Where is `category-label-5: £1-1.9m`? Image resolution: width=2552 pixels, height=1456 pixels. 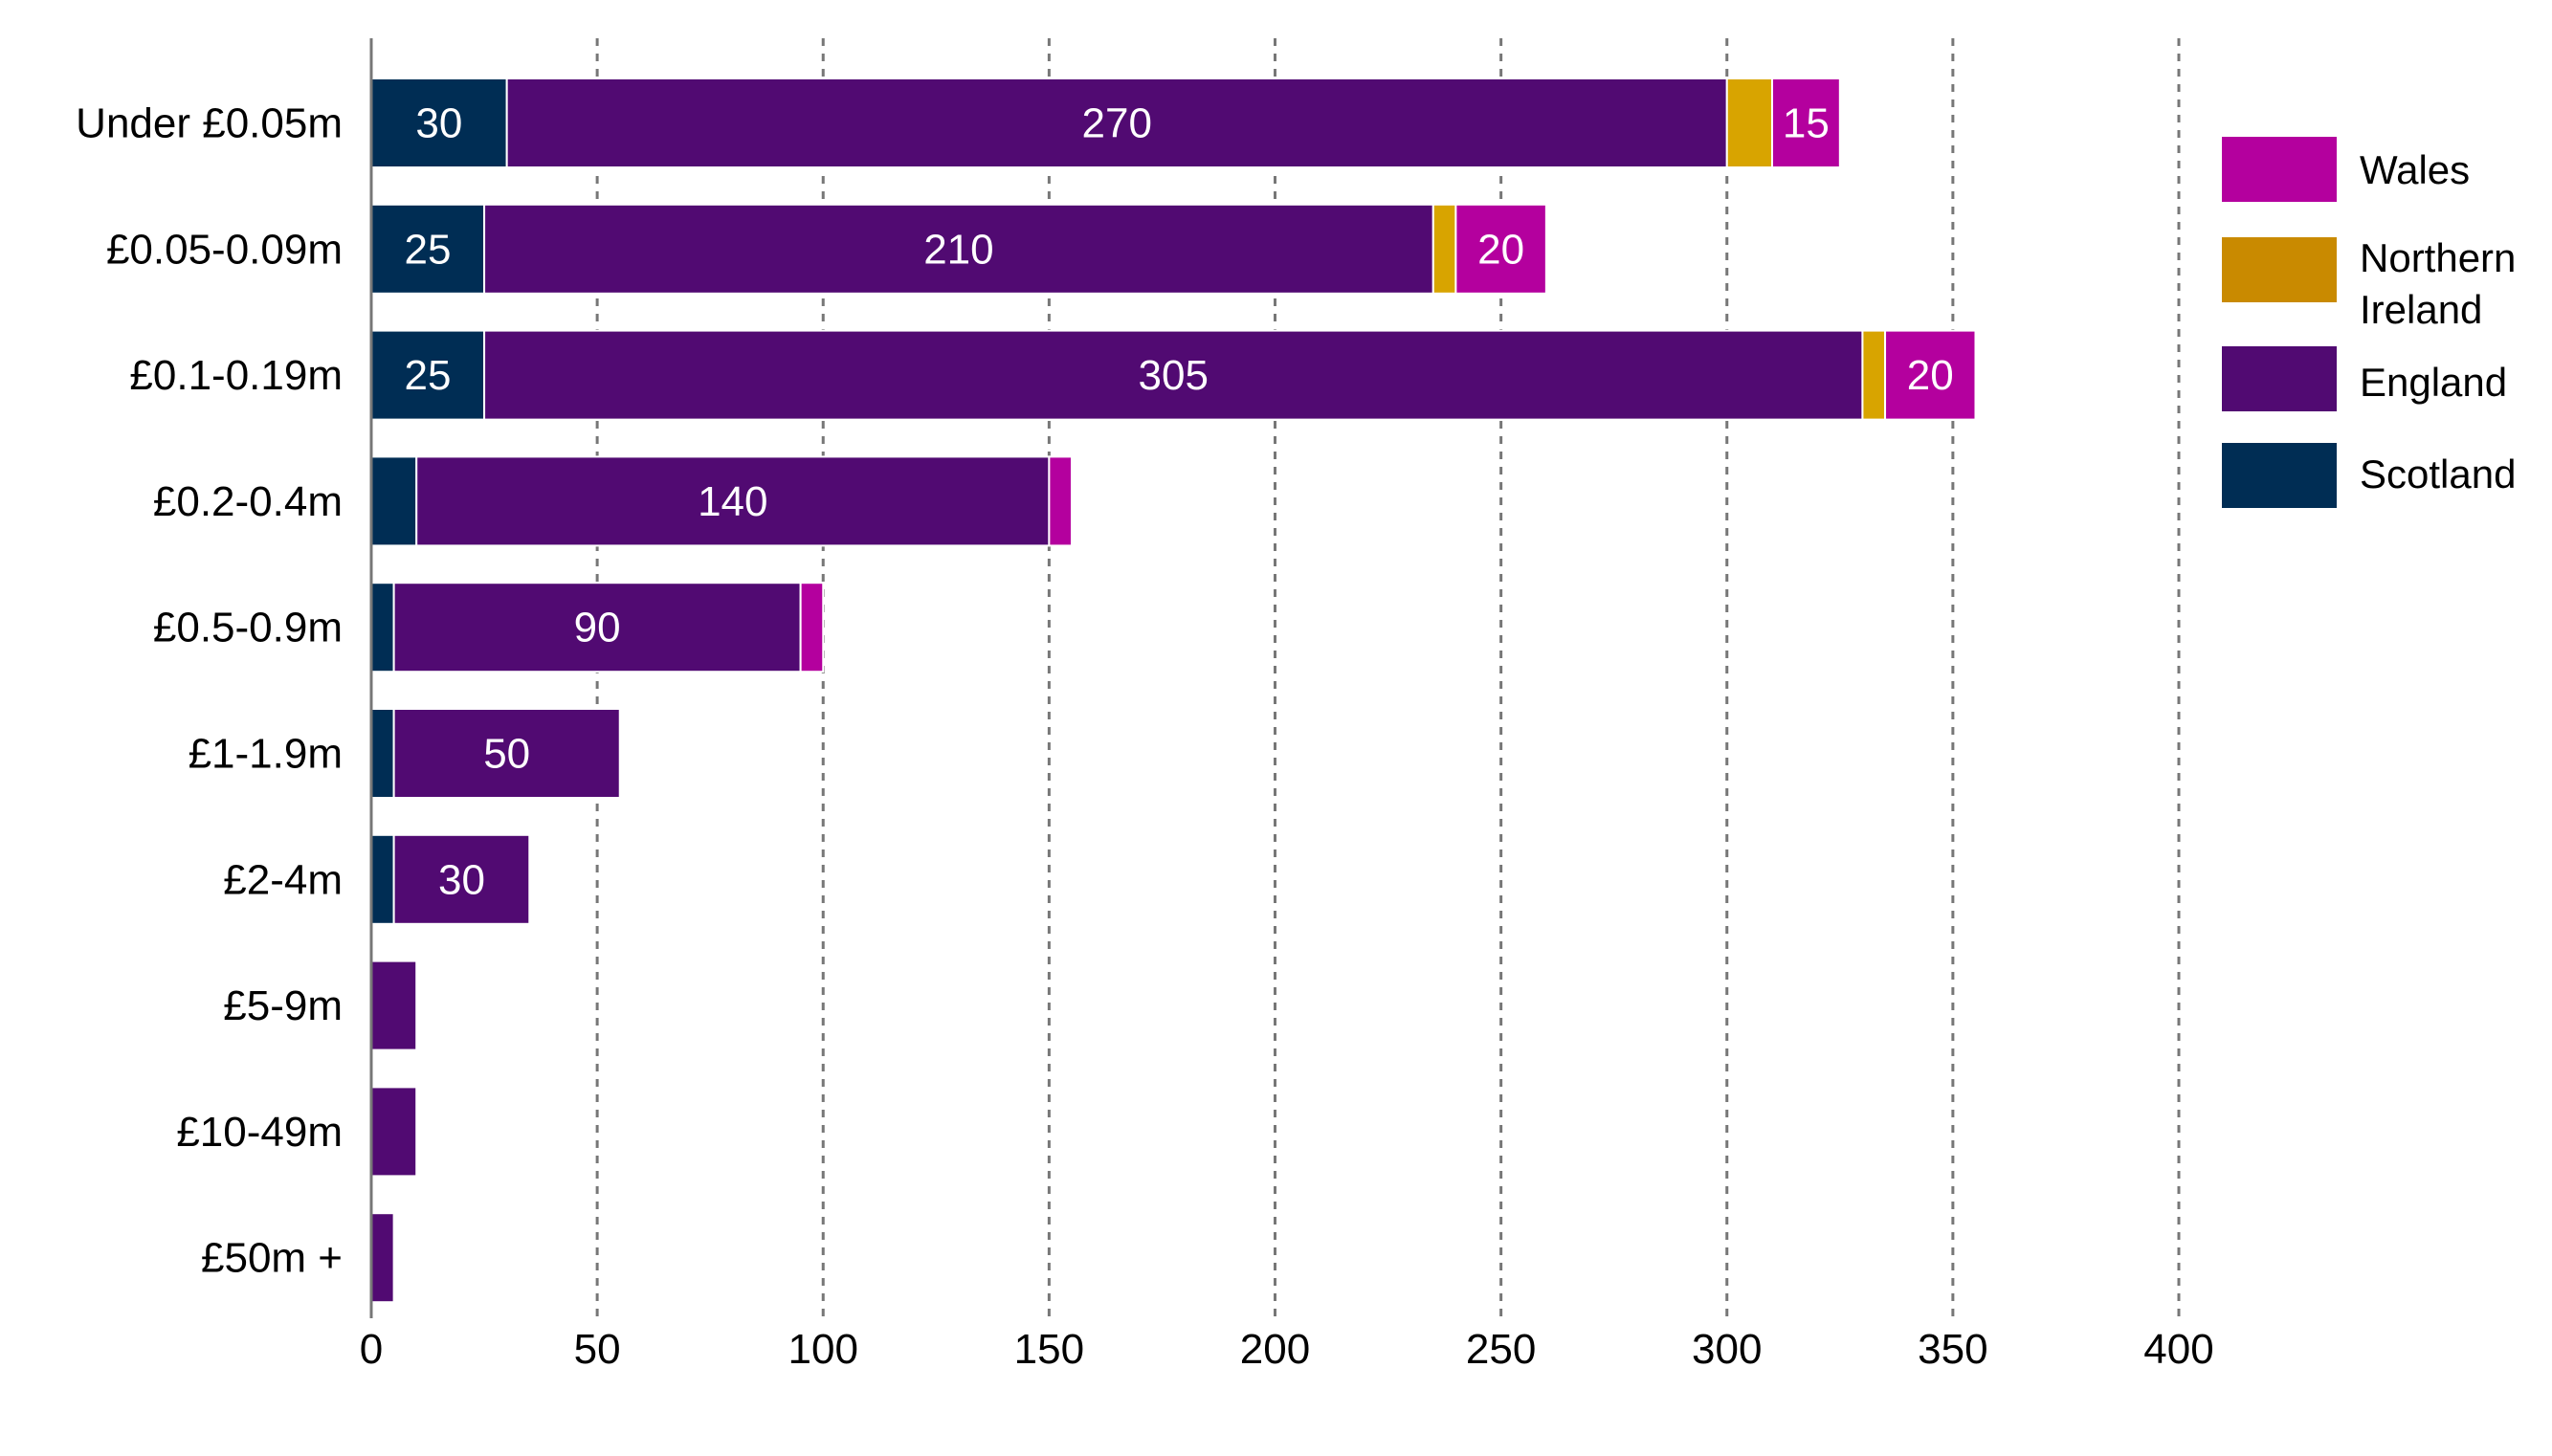
category-label-5: £1-1.9m is located at coordinates (266, 754).